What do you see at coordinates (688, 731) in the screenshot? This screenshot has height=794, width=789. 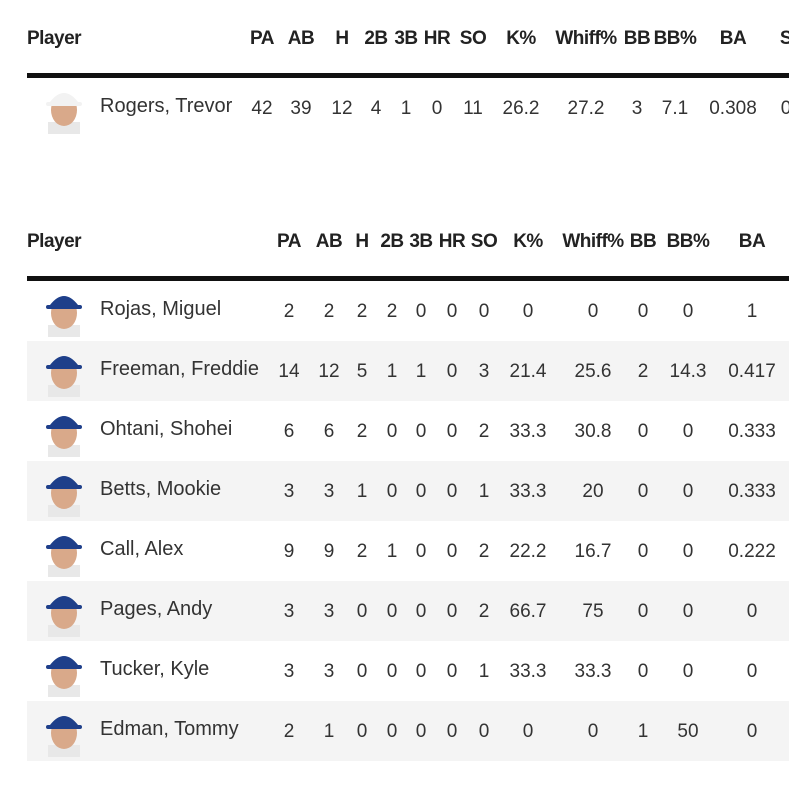 I see `stat-cell: 50` at bounding box center [688, 731].